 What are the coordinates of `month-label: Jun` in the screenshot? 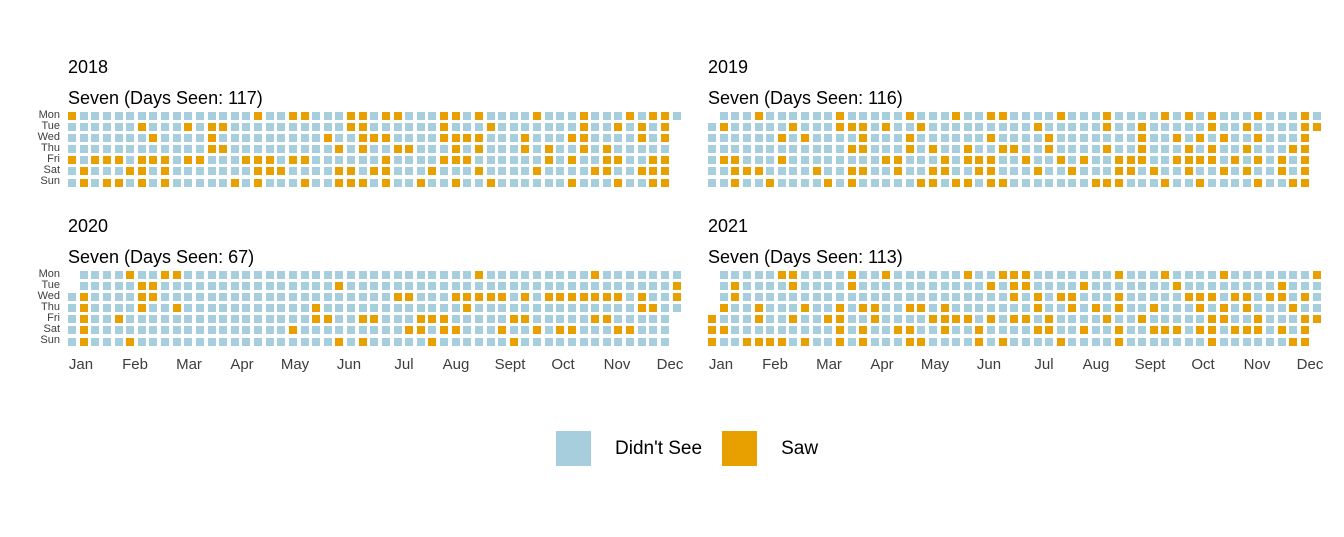 It's located at (989, 364).